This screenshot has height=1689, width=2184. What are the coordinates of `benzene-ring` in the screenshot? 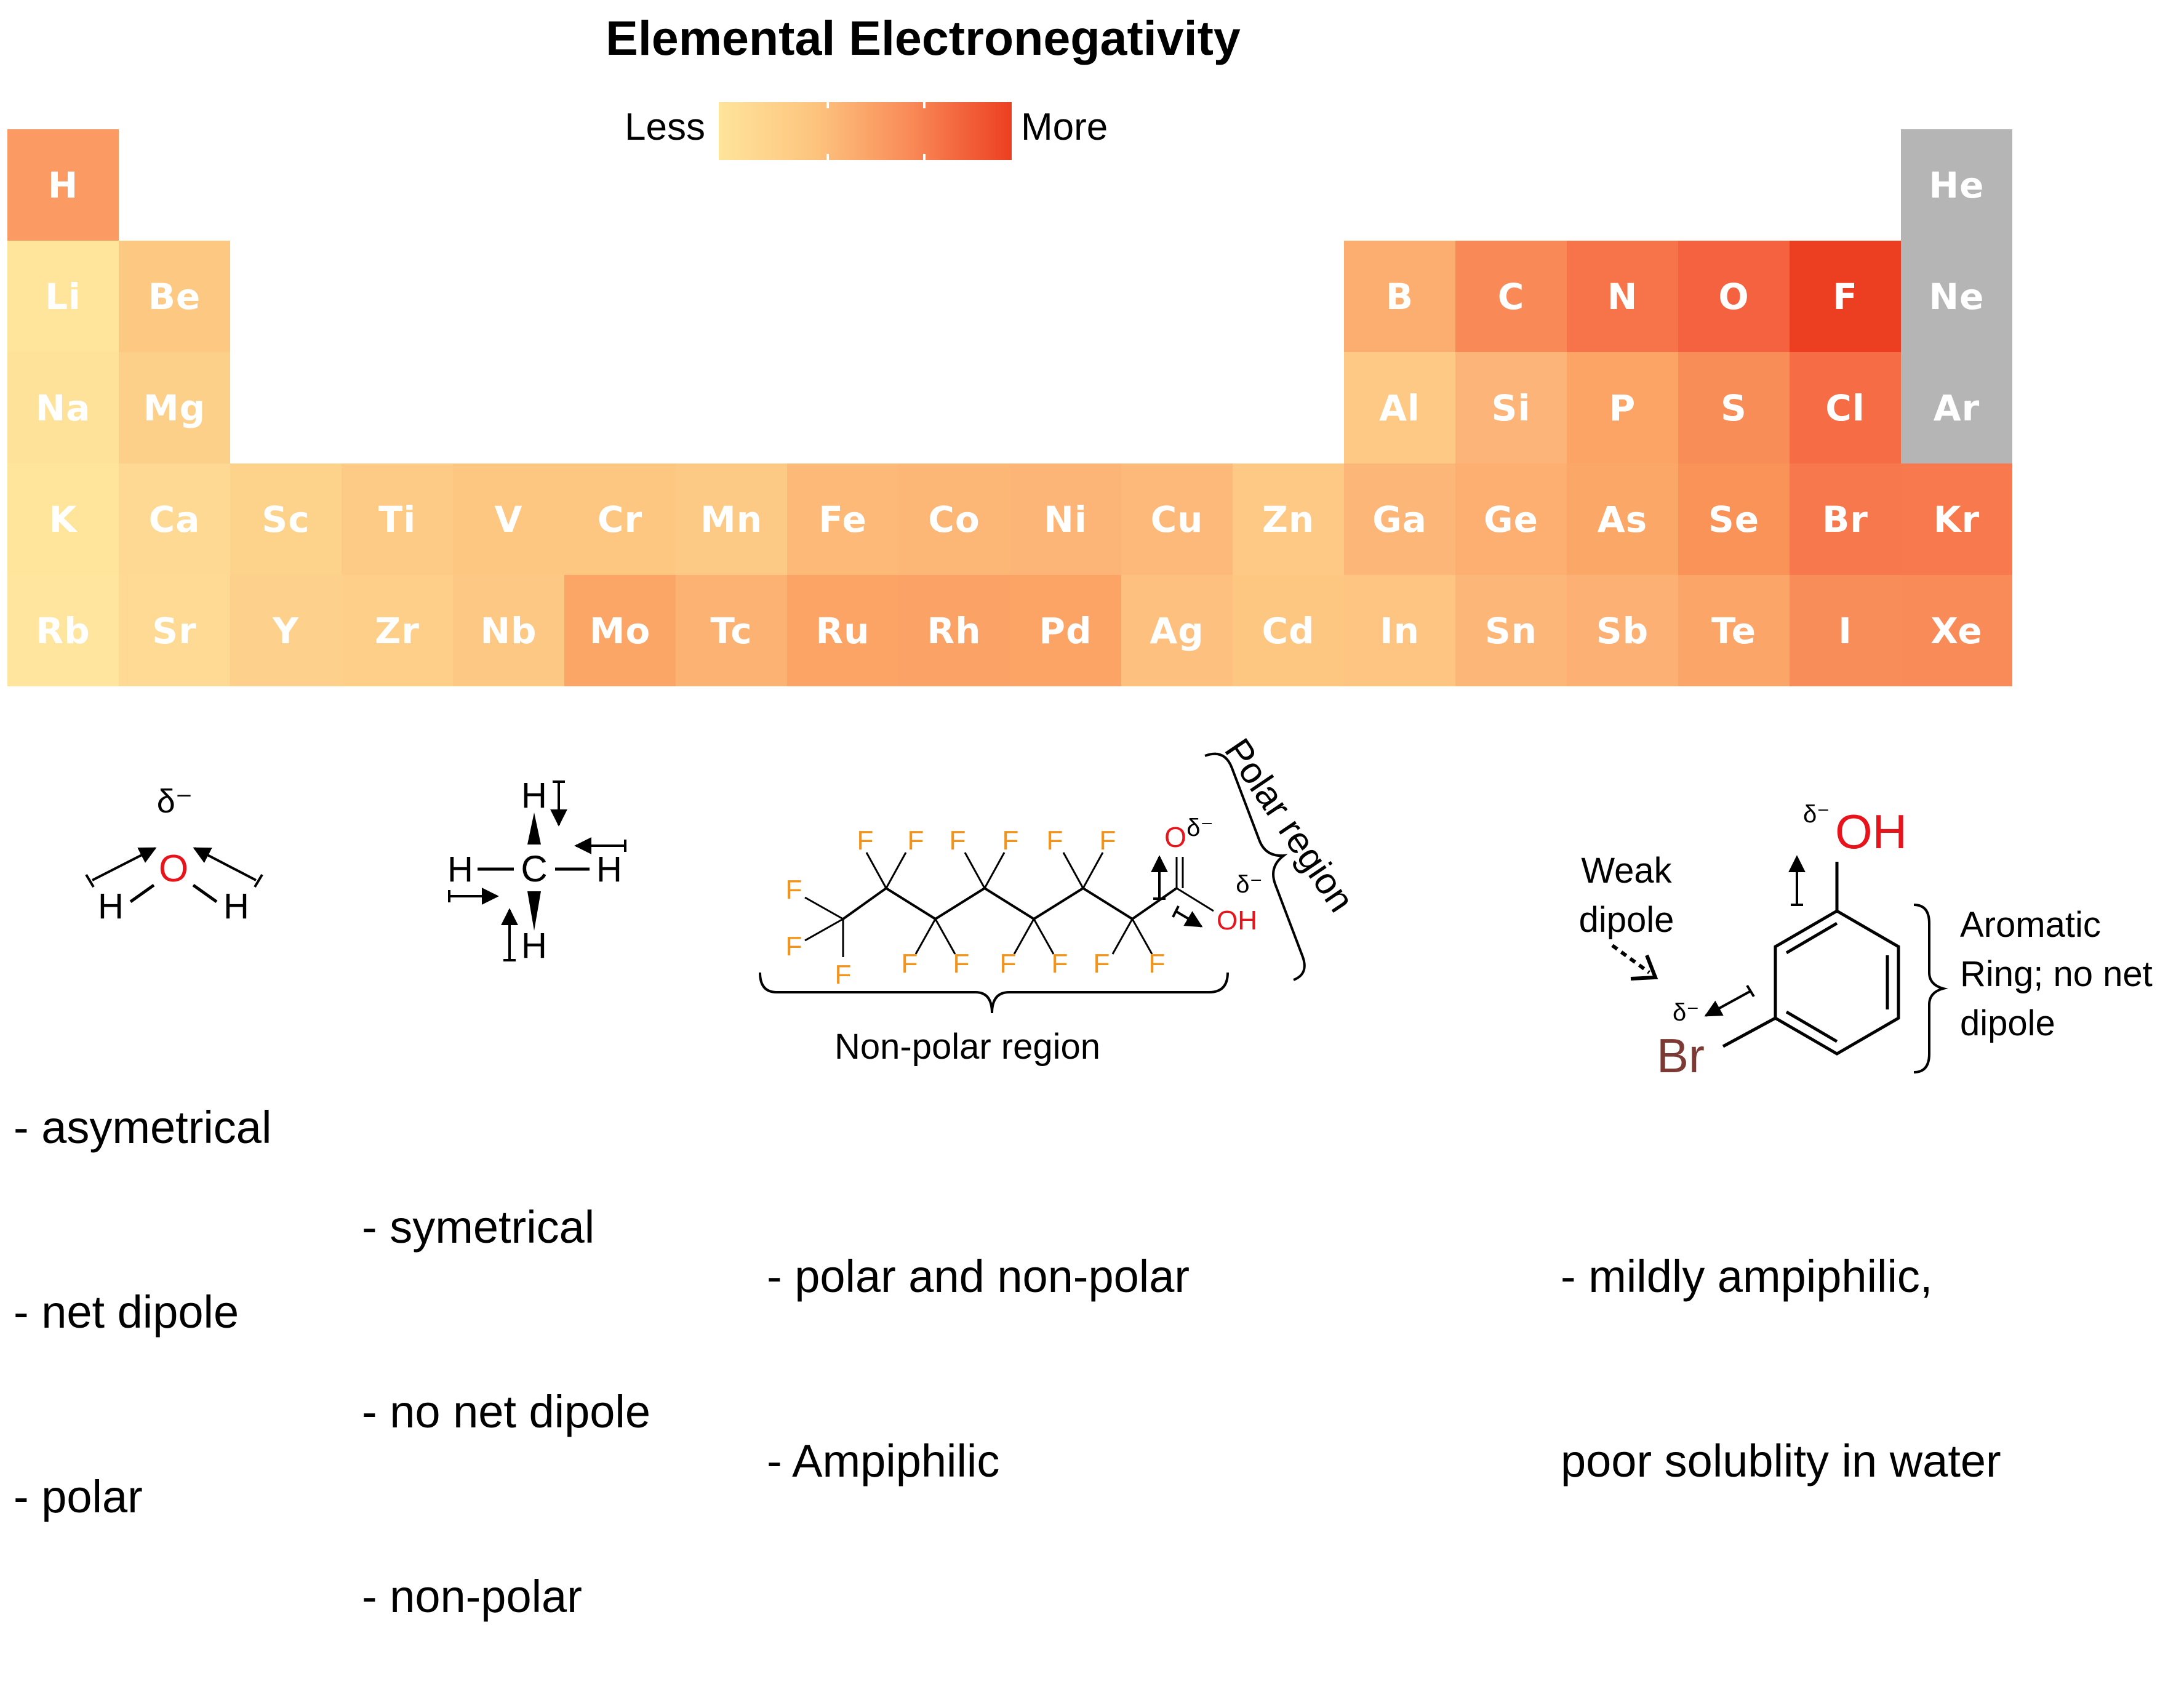 It's located at (1837, 983).